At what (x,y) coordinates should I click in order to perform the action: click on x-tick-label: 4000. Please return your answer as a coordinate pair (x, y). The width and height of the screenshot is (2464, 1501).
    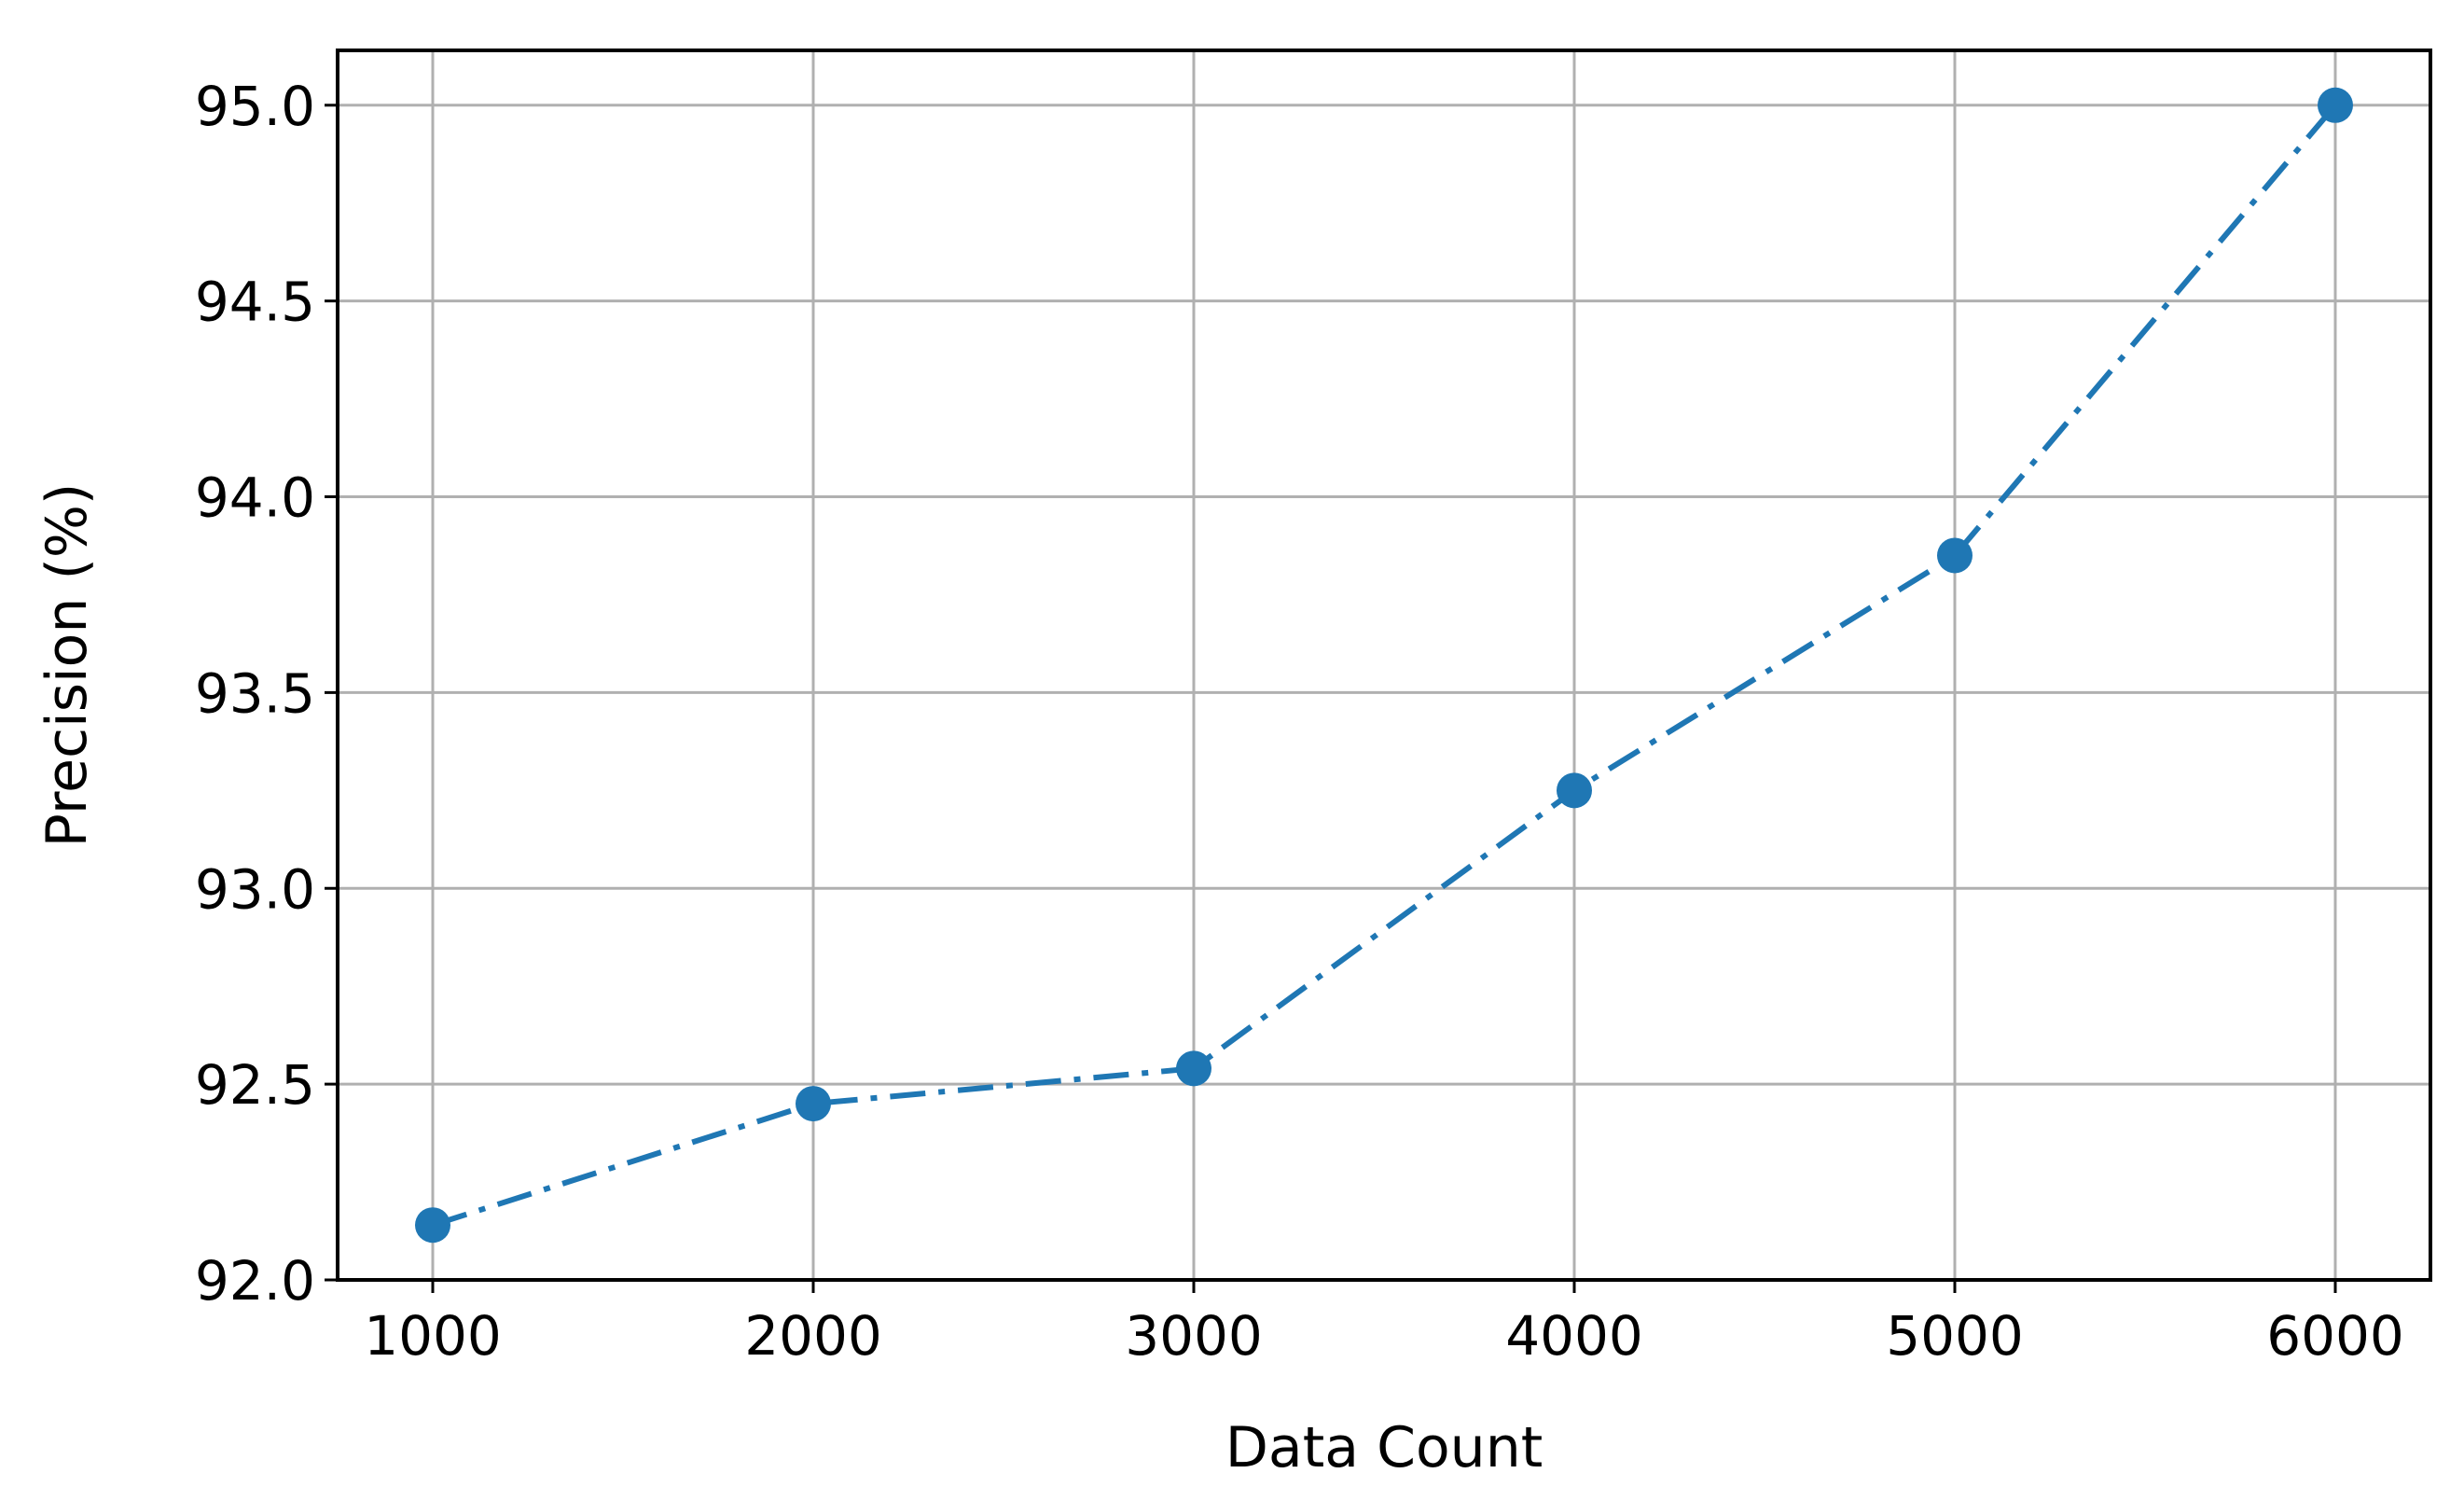
    Looking at the image, I should click on (1574, 1336).